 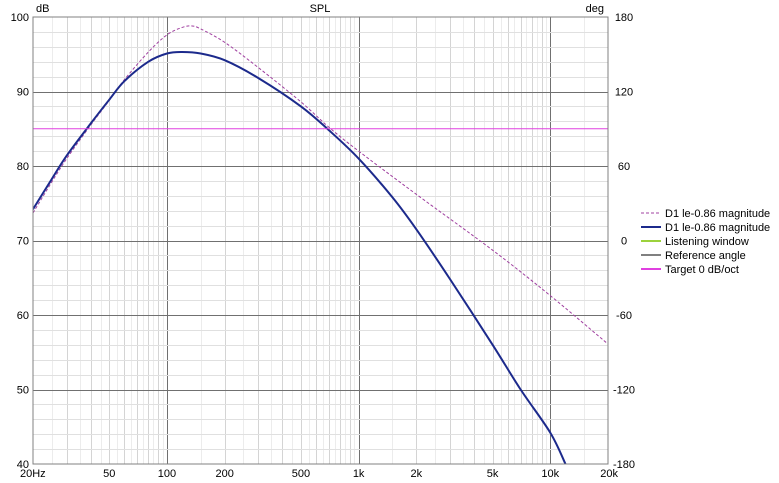 What do you see at coordinates (42, 9) in the screenshot?
I see `y-left-unit-label: dB` at bounding box center [42, 9].